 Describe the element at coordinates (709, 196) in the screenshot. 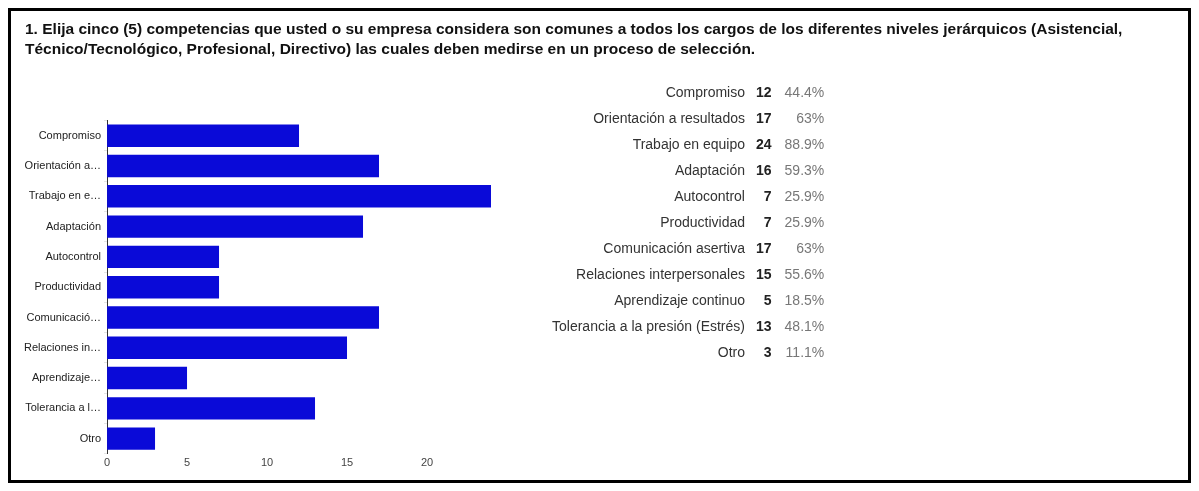

I see `category-label: Autocontrol` at that location.